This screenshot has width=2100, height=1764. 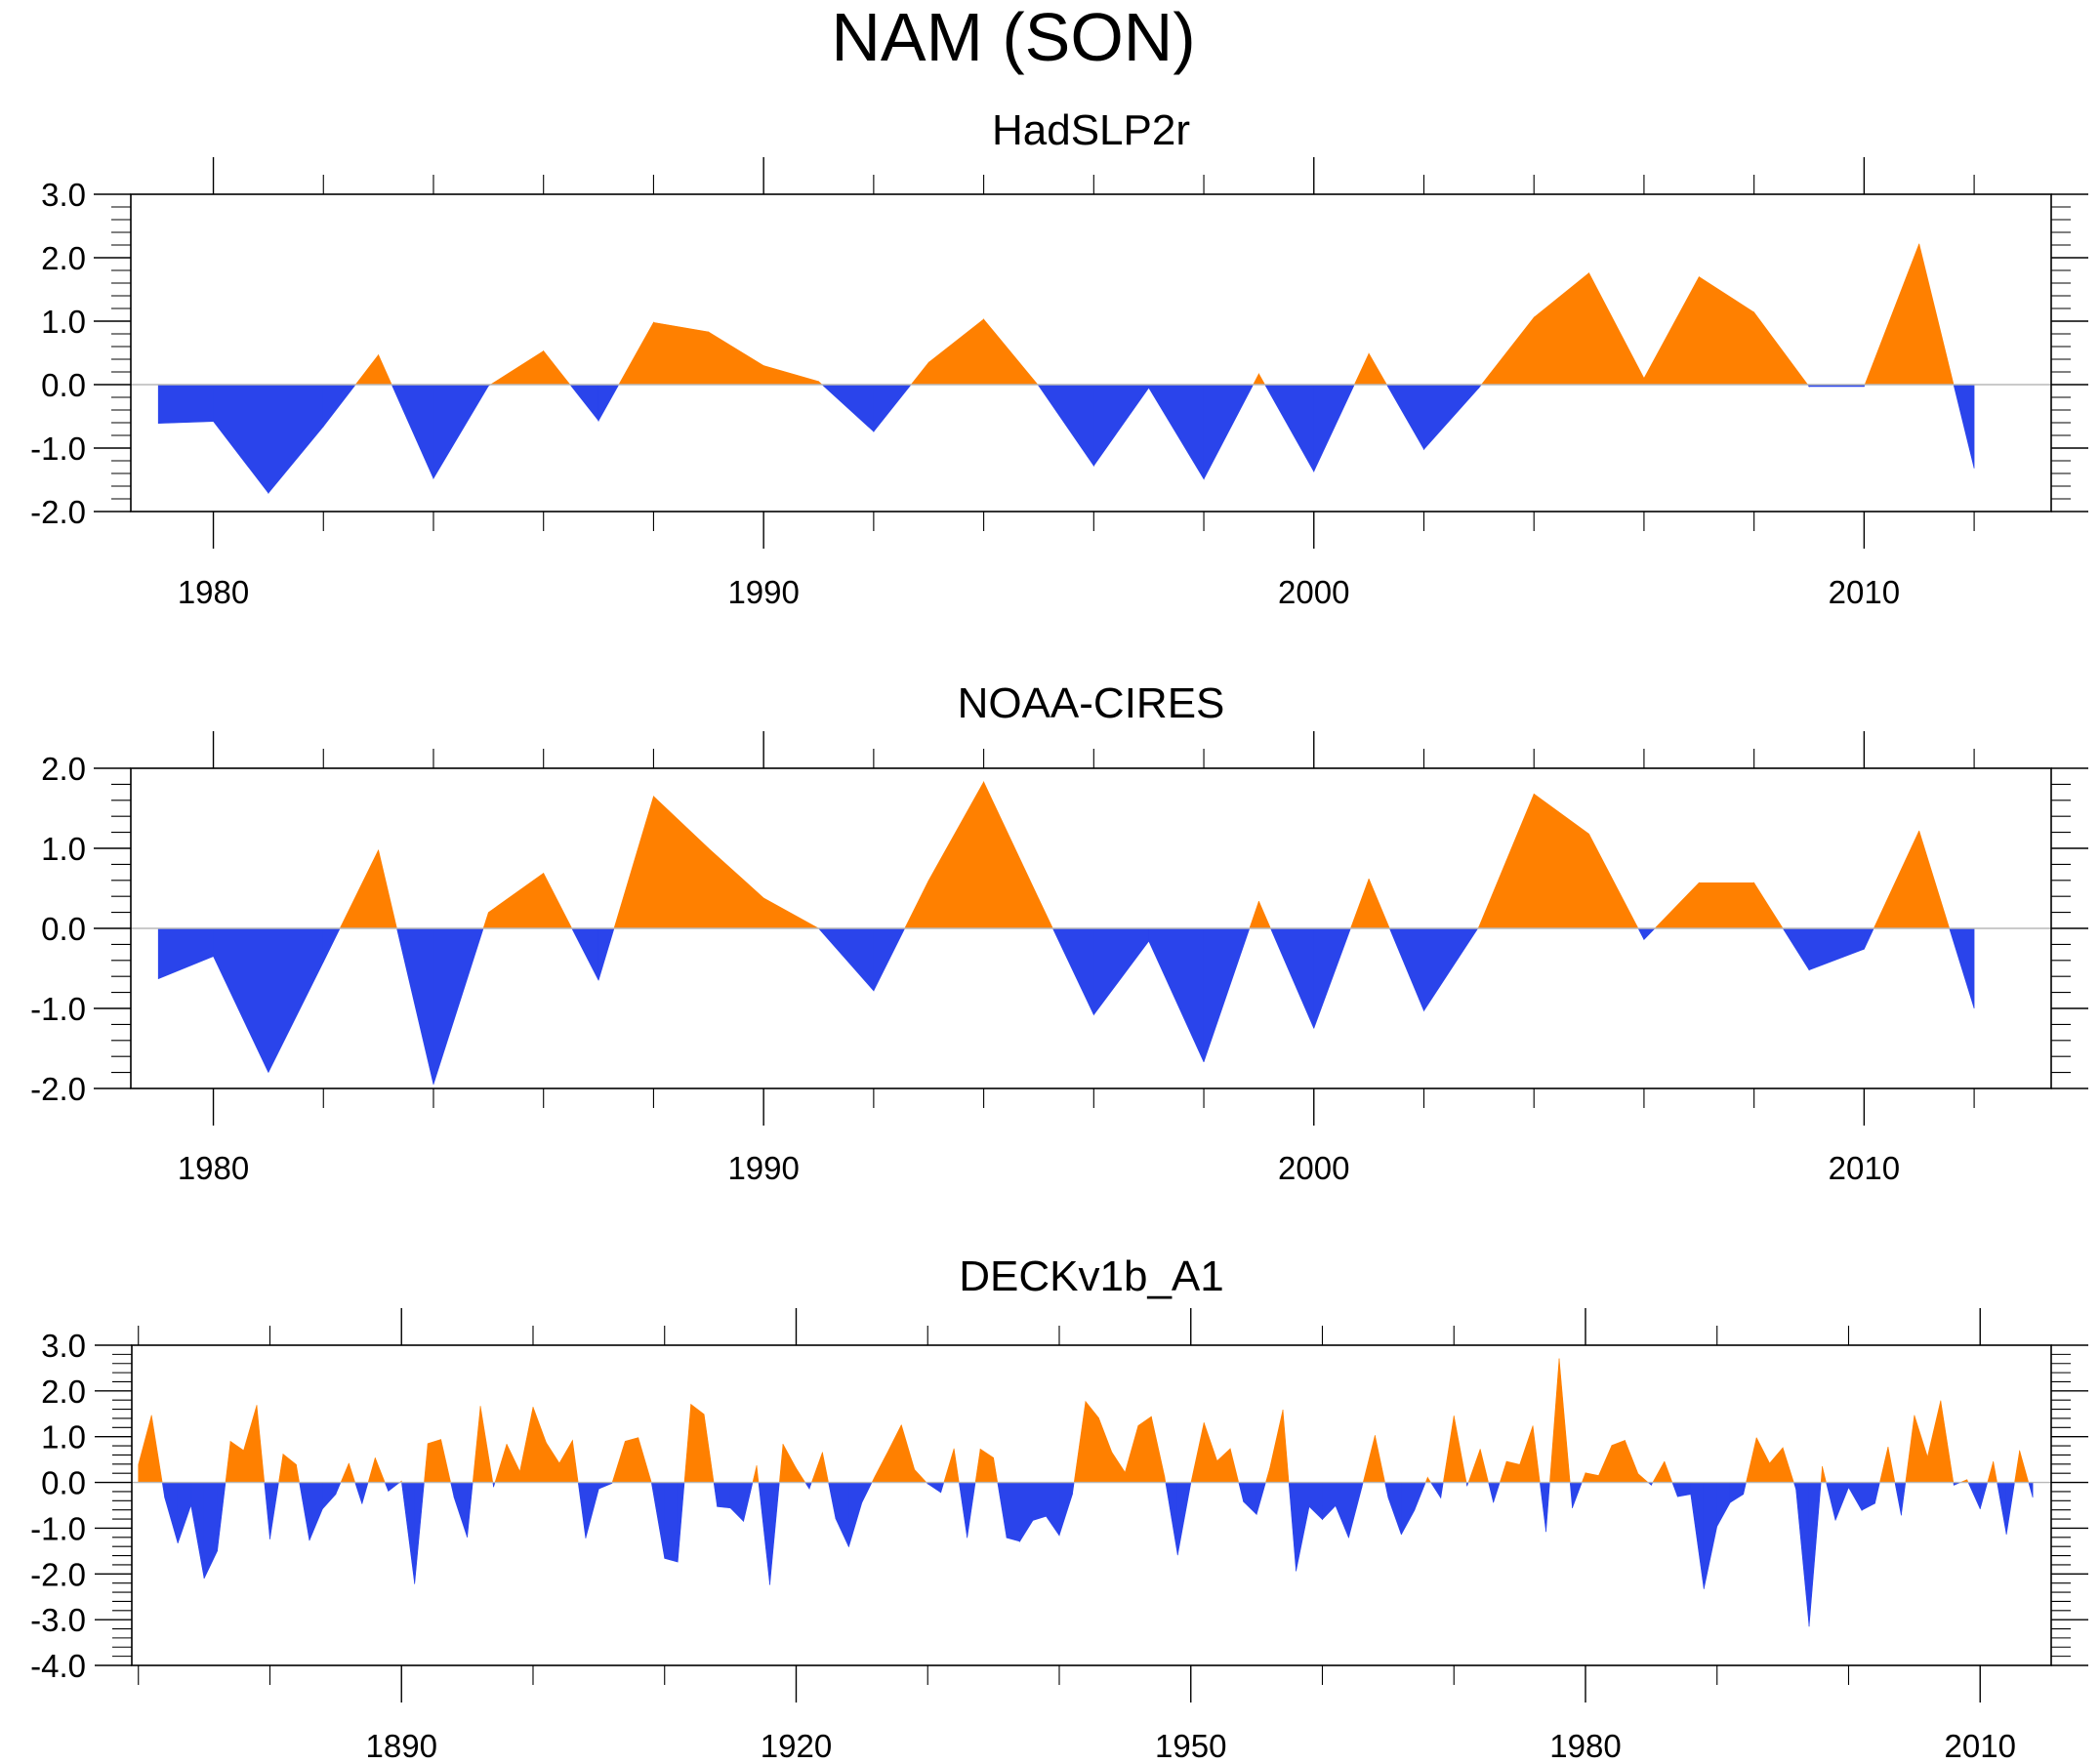 What do you see at coordinates (1980, 1746) in the screenshot?
I see `x-tick-label: 2010` at bounding box center [1980, 1746].